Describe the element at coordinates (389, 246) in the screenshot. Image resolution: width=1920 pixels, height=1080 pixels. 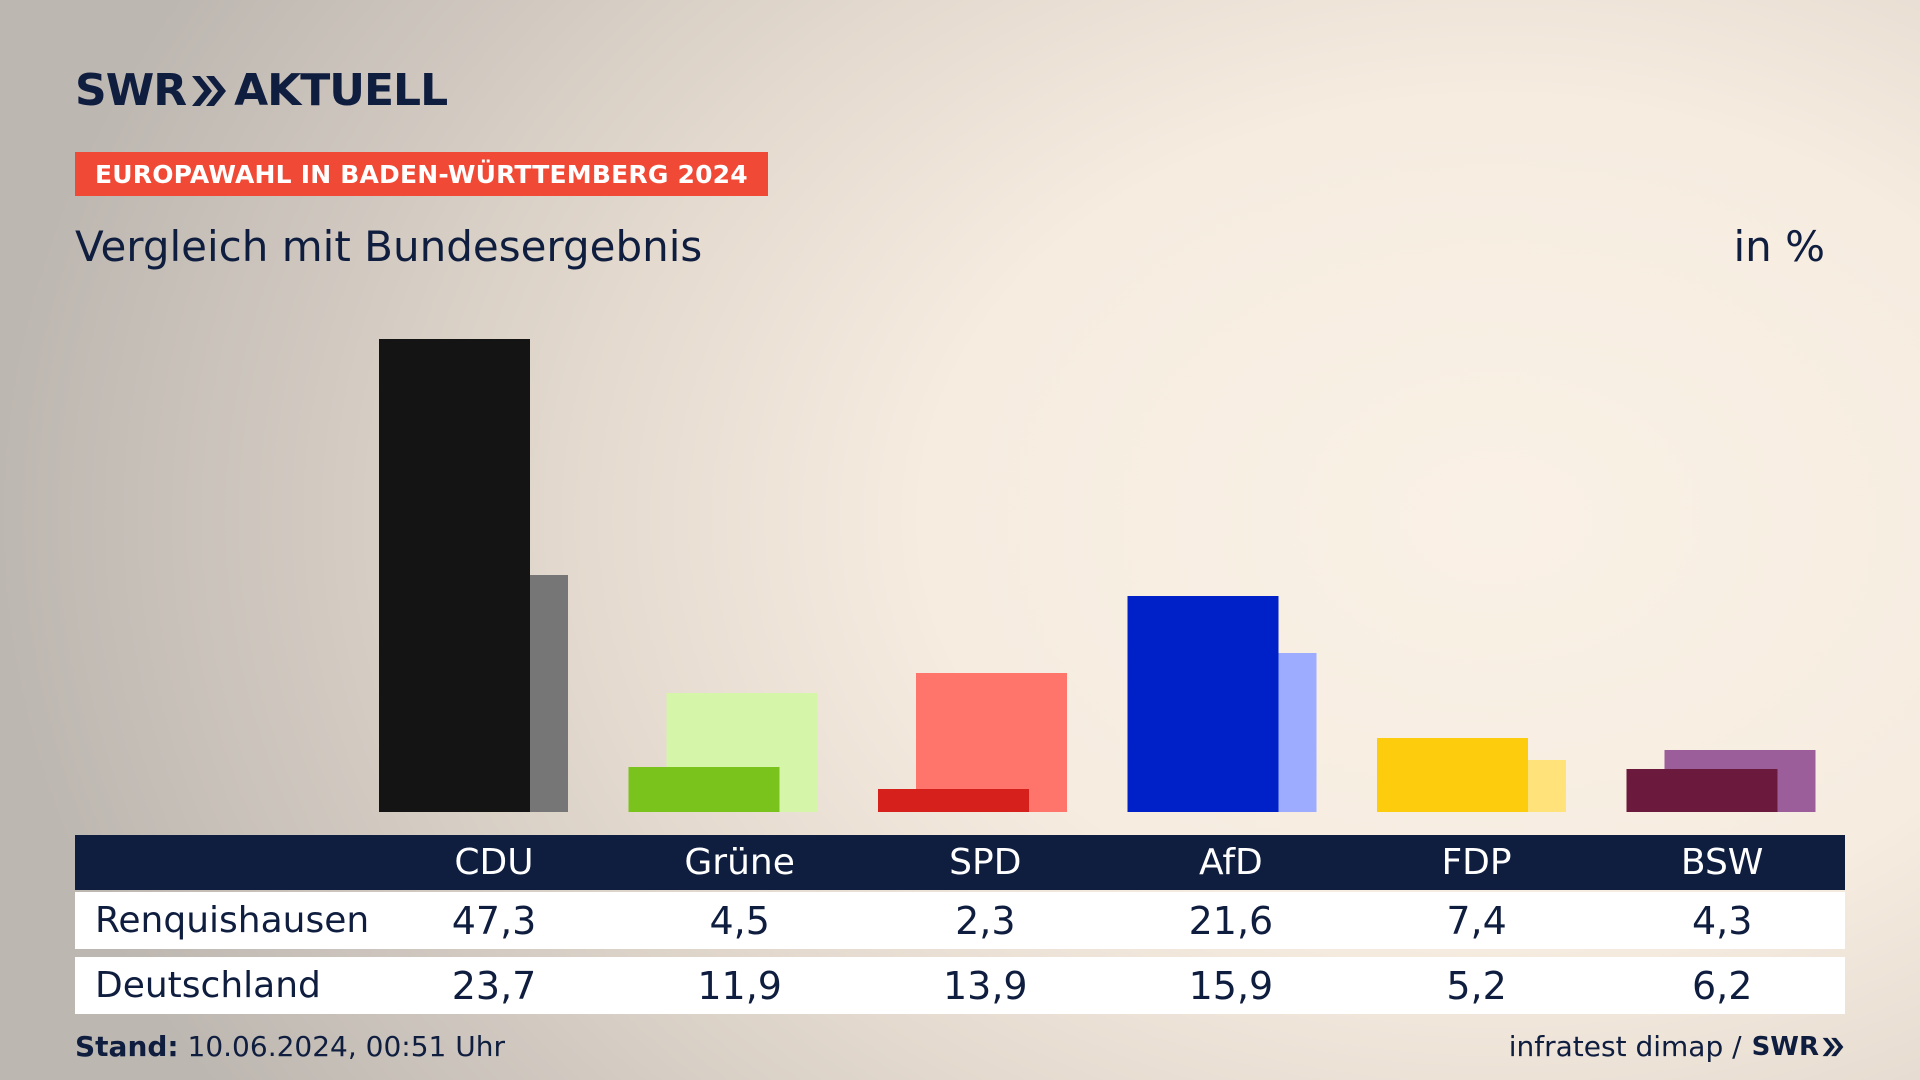
I see `chart-subtitle: Vergleich mit Bundesergebnis` at that location.